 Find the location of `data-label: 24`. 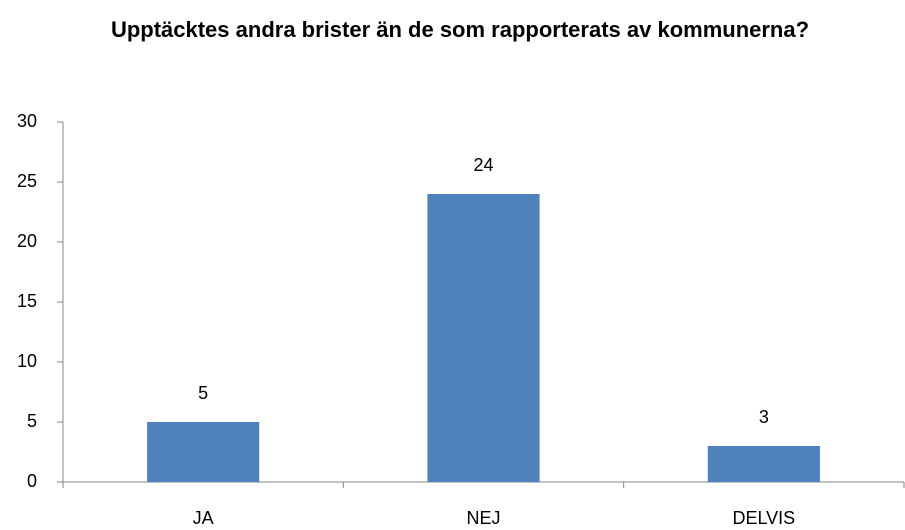

data-label: 24 is located at coordinates (483, 165).